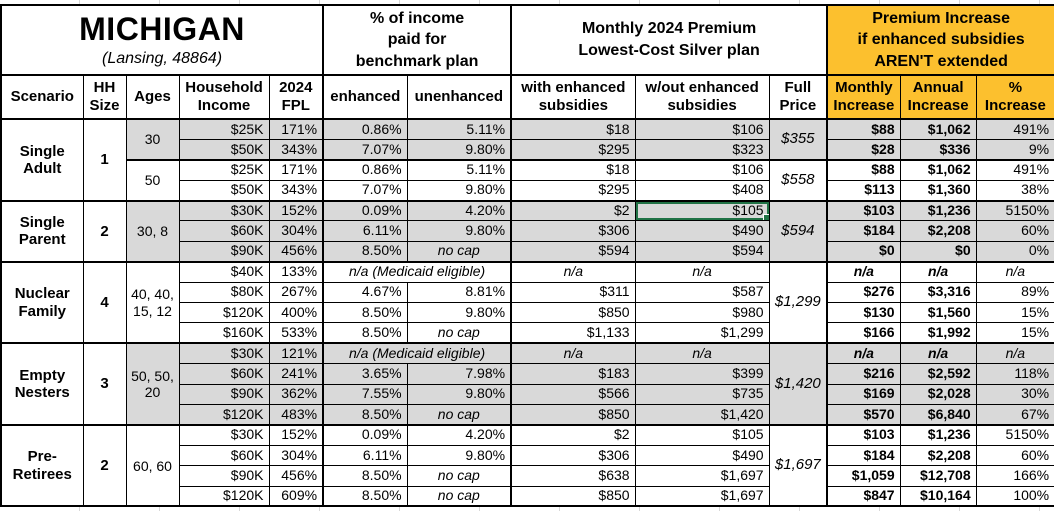 This screenshot has width=1054, height=512. I want to click on cell-pct-increase: 0%, so click(1014, 251).